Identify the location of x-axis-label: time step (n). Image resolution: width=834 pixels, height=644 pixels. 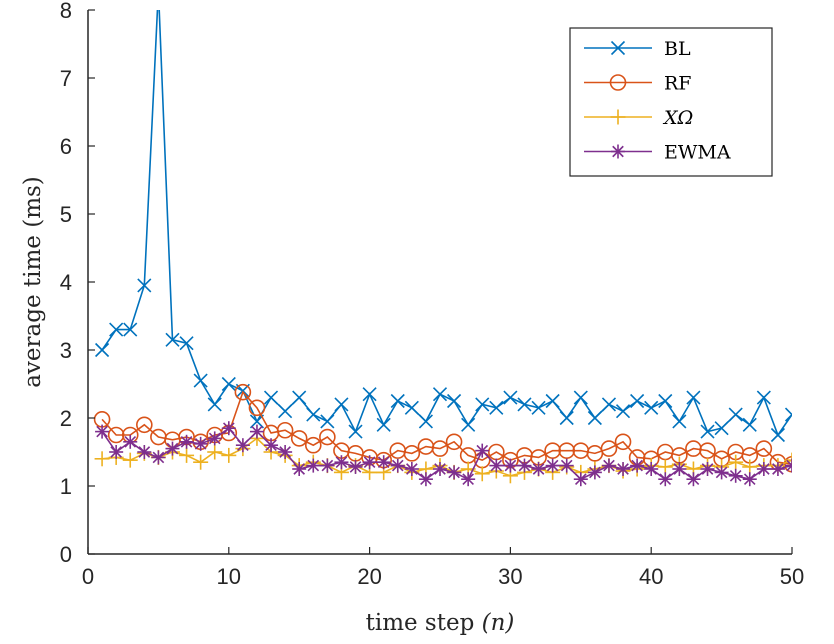
(440, 623).